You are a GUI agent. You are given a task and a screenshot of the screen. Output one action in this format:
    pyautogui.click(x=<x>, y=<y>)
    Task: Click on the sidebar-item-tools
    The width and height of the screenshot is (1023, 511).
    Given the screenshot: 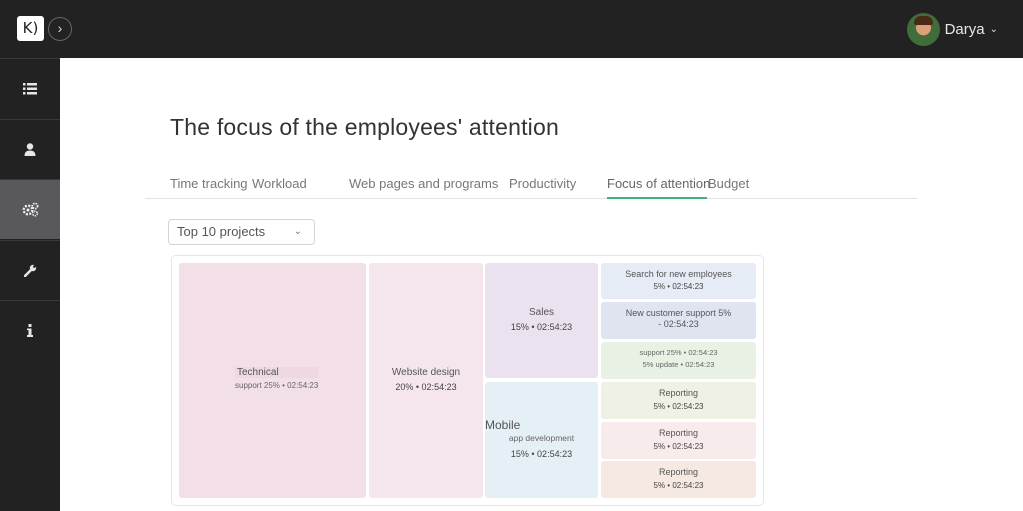 What is the action you would take?
    pyautogui.click(x=30, y=270)
    